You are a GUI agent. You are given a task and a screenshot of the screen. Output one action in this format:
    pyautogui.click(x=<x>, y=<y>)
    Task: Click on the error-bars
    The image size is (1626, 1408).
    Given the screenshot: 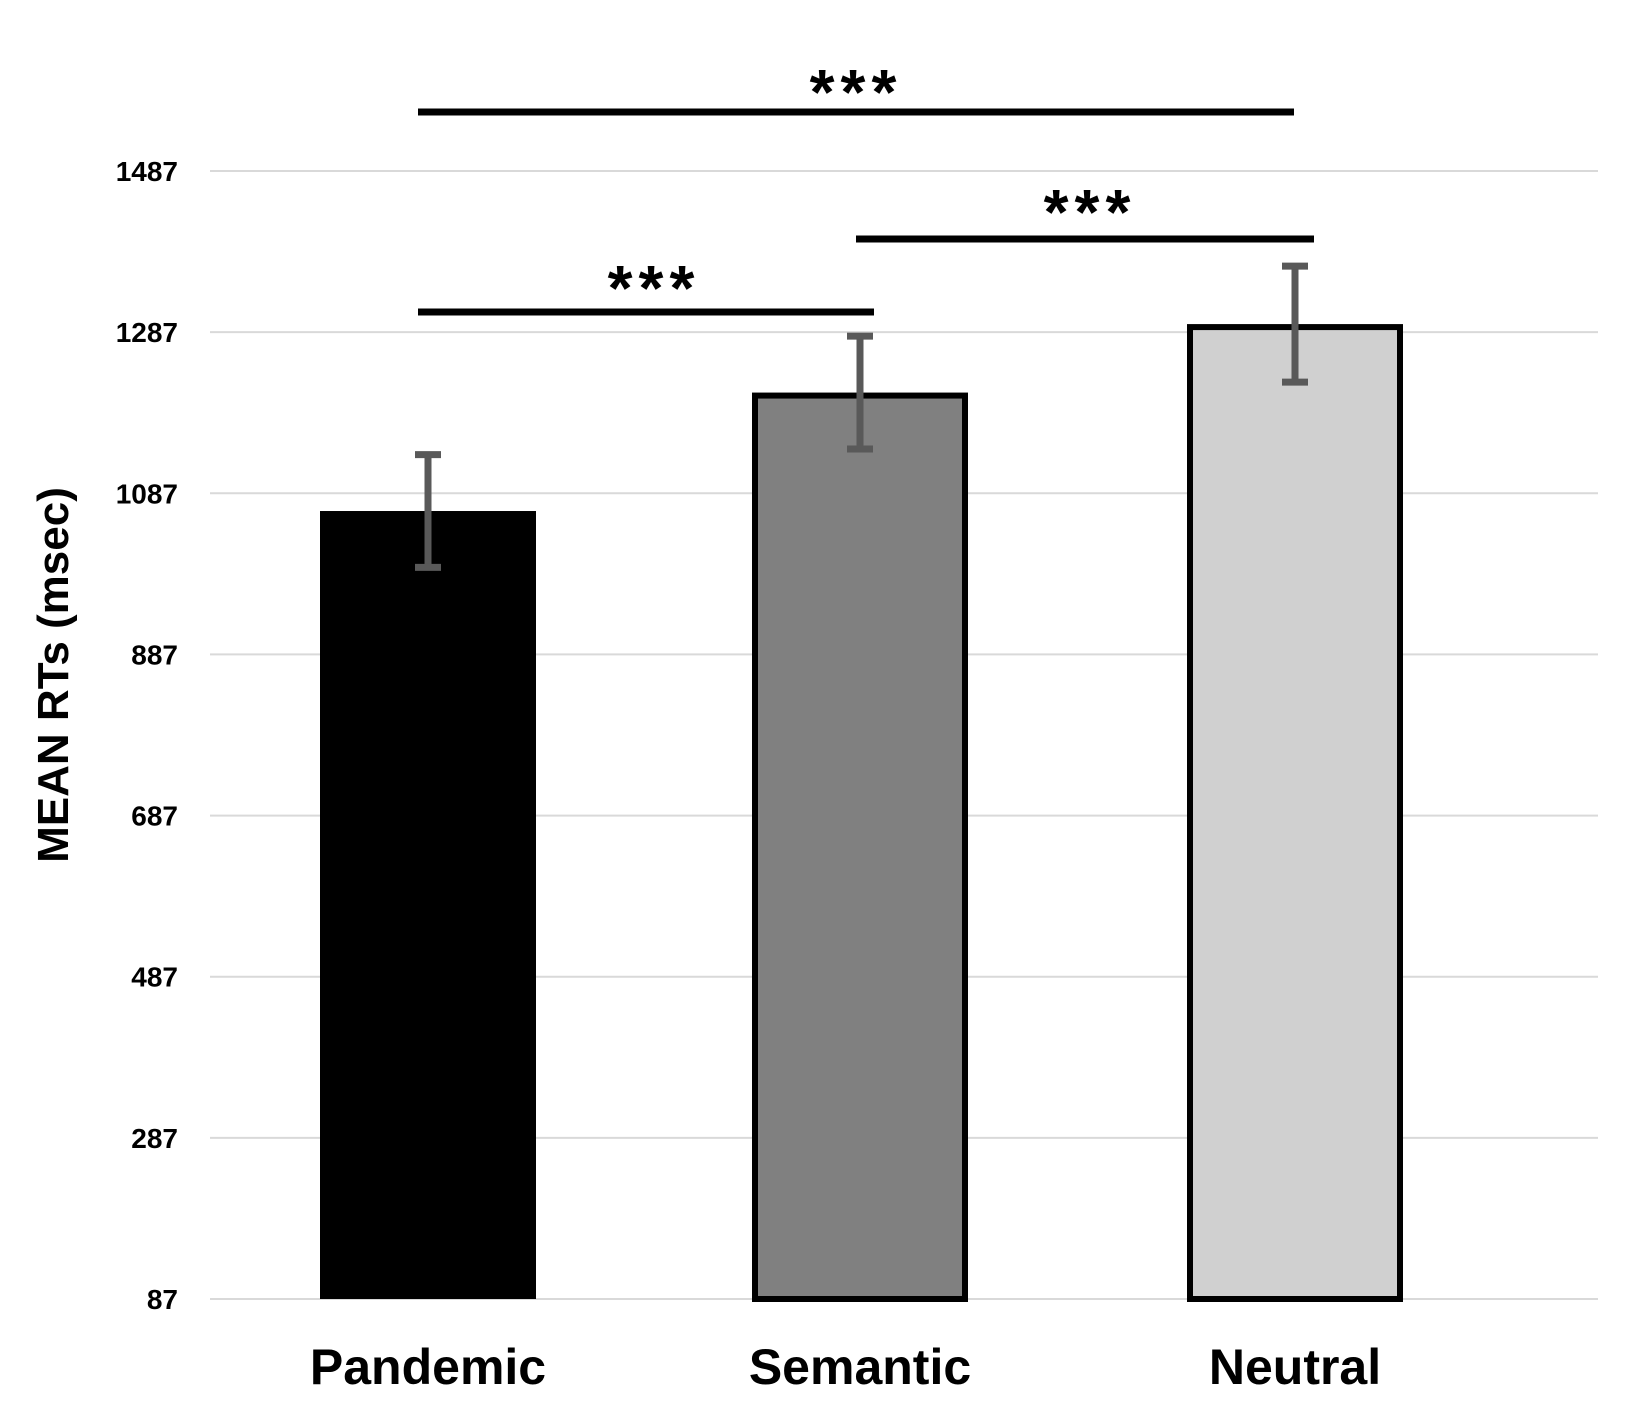 What is the action you would take?
    pyautogui.click(x=861, y=416)
    